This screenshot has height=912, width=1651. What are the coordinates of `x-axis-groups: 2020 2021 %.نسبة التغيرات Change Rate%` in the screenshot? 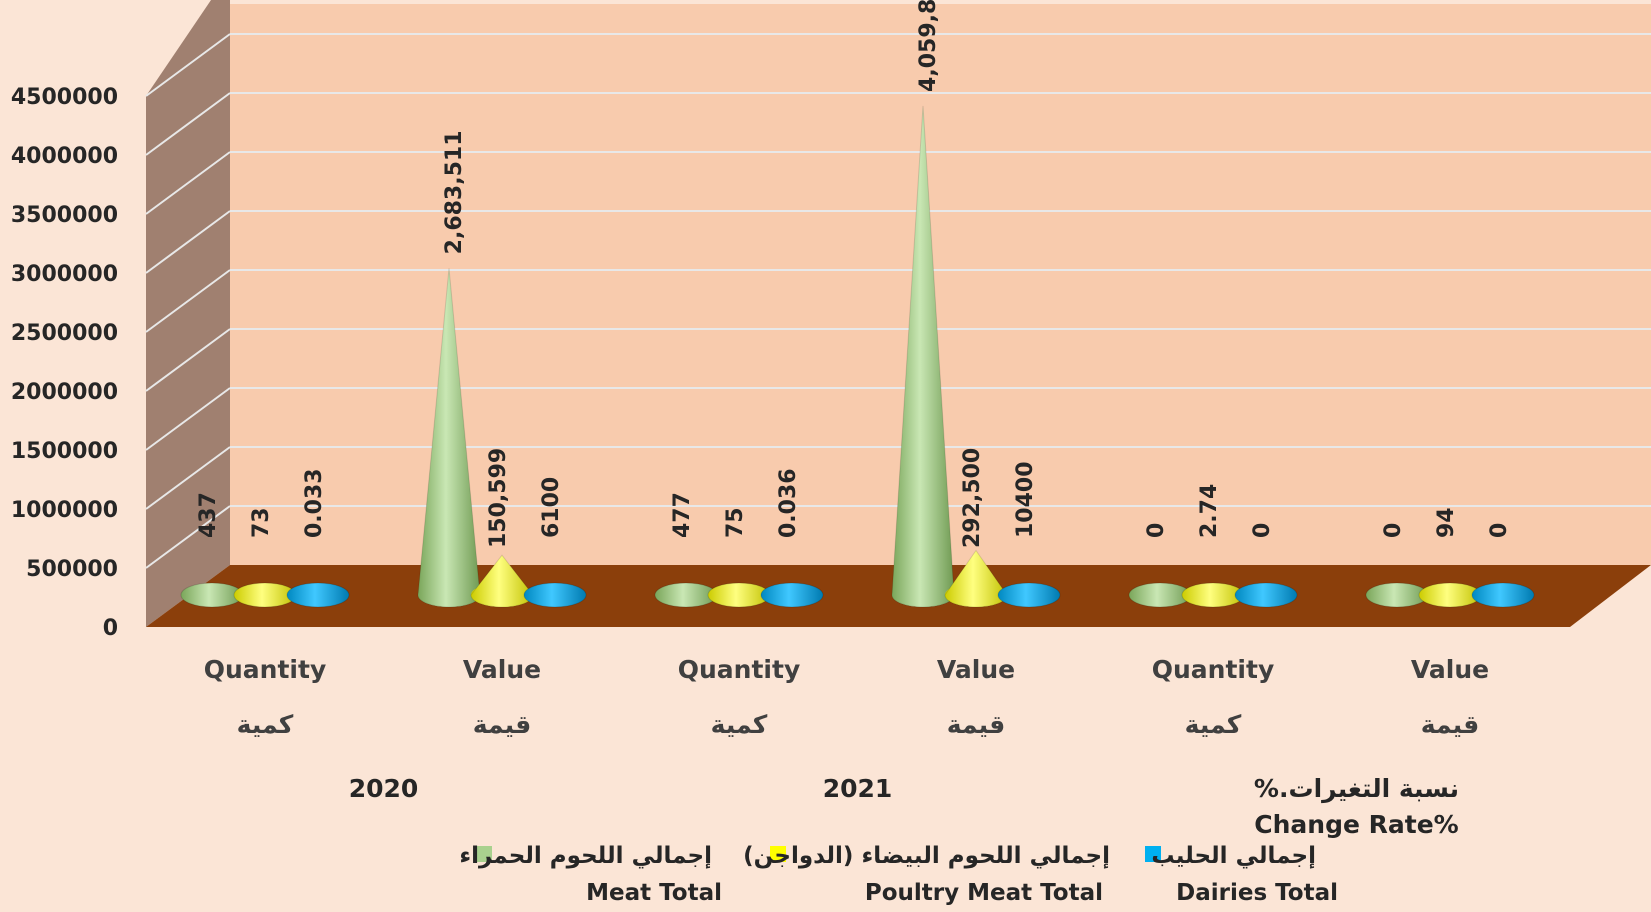 It's located at (904, 806).